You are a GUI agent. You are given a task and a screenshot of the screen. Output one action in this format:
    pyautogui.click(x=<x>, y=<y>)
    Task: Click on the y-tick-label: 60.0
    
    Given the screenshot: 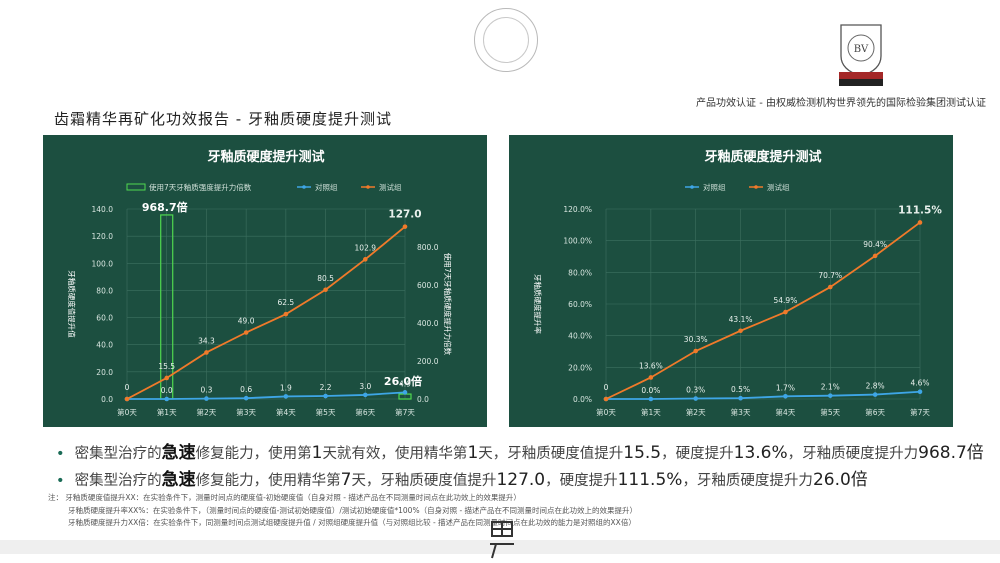 What is the action you would take?
    pyautogui.click(x=104, y=318)
    